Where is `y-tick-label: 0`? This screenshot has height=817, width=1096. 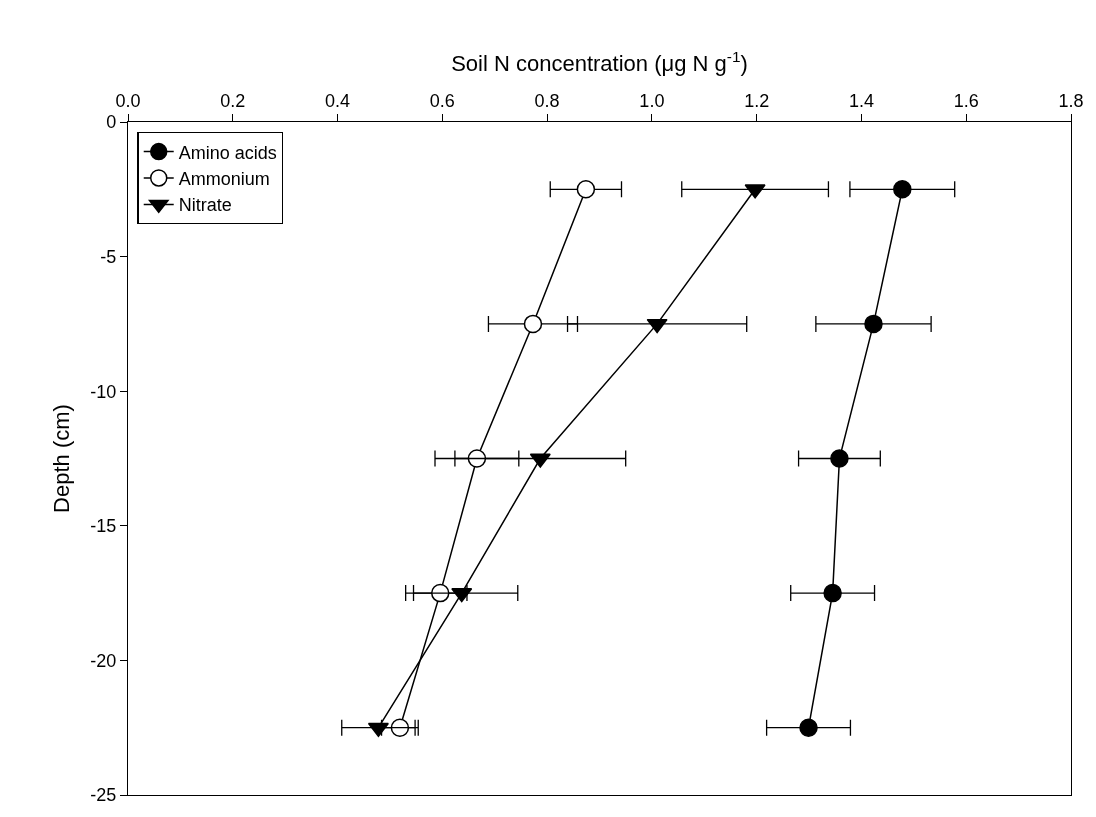
y-tick-label: 0 is located at coordinates (111, 122).